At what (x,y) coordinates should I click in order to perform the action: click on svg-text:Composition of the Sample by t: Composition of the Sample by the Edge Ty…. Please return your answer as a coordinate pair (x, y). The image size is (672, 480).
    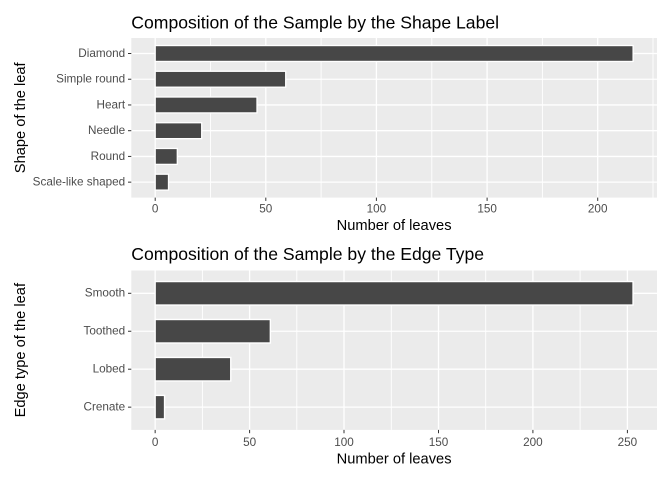
    Looking at the image, I should click on (307, 254).